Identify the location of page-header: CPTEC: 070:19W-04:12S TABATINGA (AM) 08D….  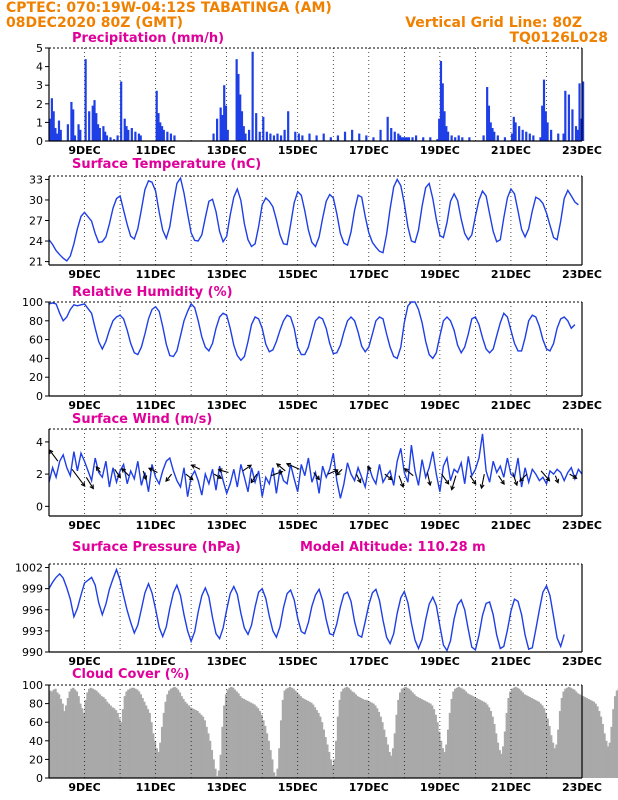
(307, 23).